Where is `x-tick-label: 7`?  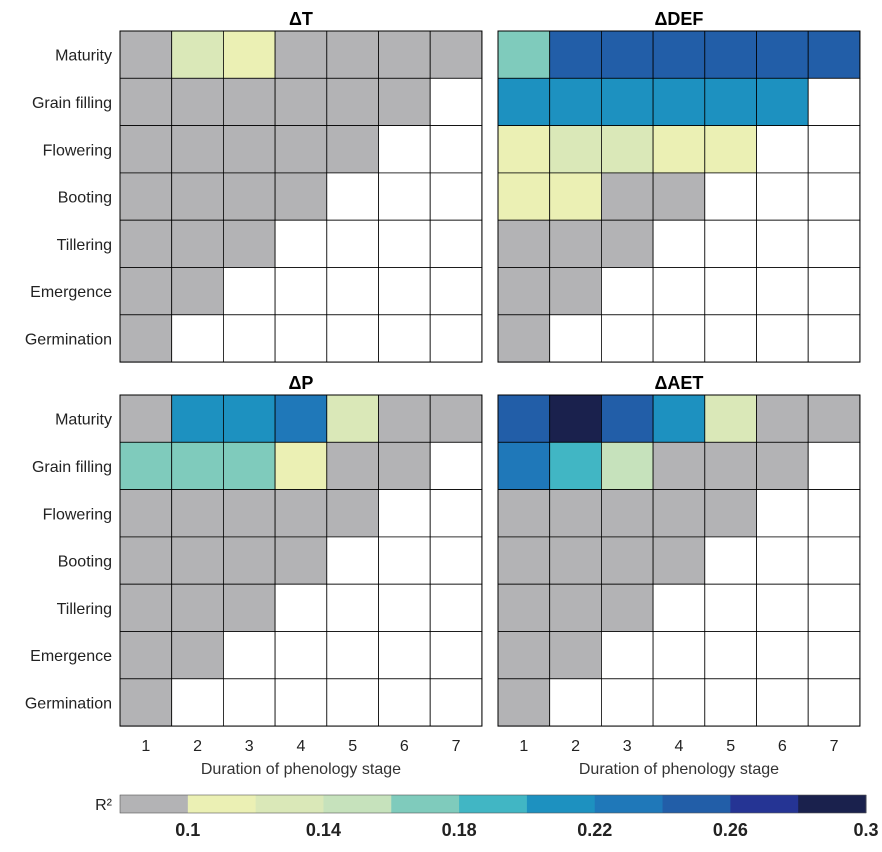
x-tick-label: 7 is located at coordinates (834, 746).